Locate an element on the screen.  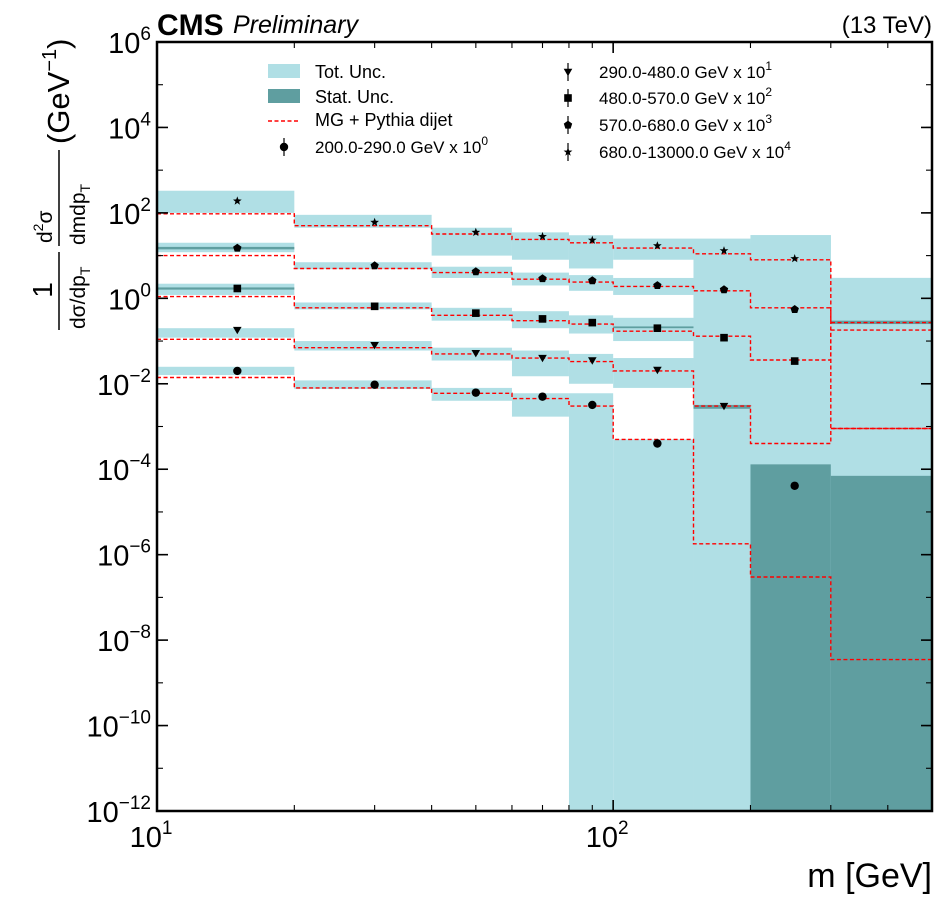
legend-label-tot: Tot. Unc. is located at coordinates (350, 72).